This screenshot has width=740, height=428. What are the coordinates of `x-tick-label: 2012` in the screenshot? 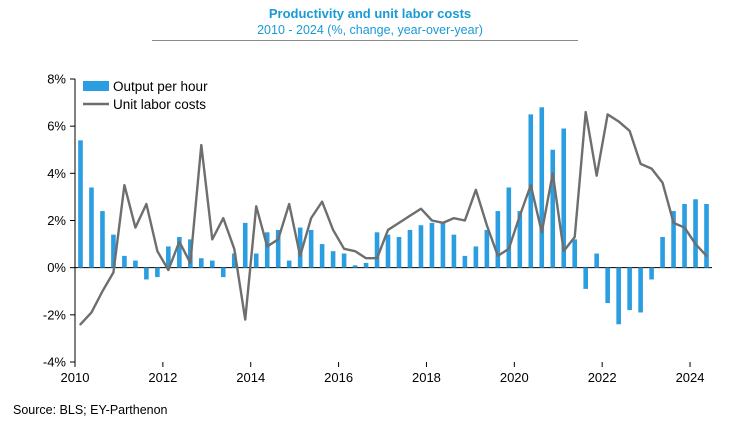 It's located at (162, 377).